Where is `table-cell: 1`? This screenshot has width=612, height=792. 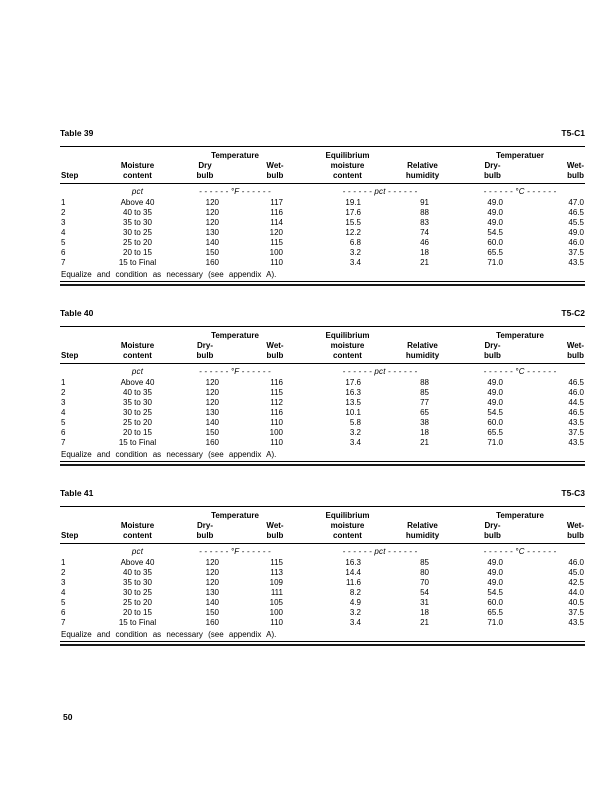
table-cell: 1 is located at coordinates (63, 383).